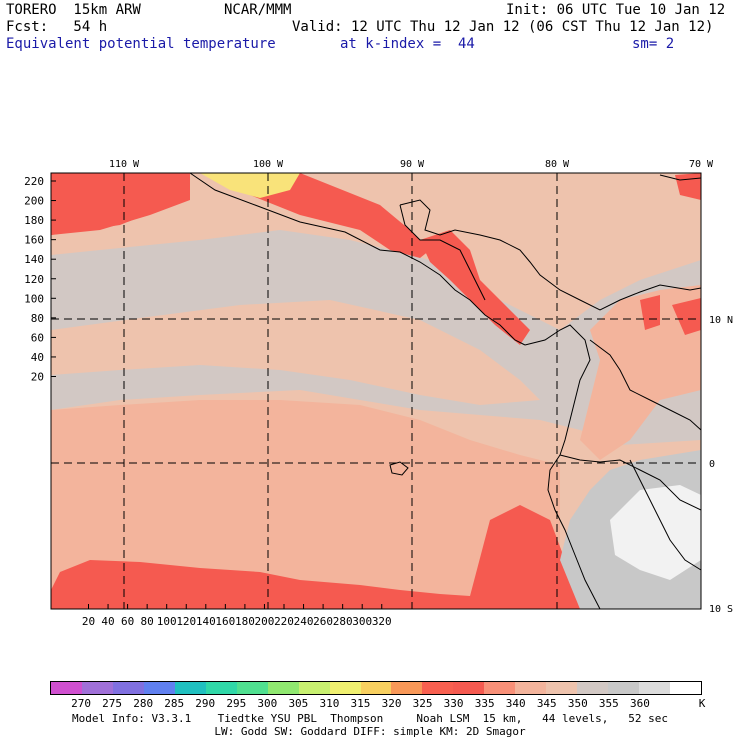 The image size is (740, 740). What do you see at coordinates (112, 703) in the screenshot?
I see `colorbar-label: 275` at bounding box center [112, 703].